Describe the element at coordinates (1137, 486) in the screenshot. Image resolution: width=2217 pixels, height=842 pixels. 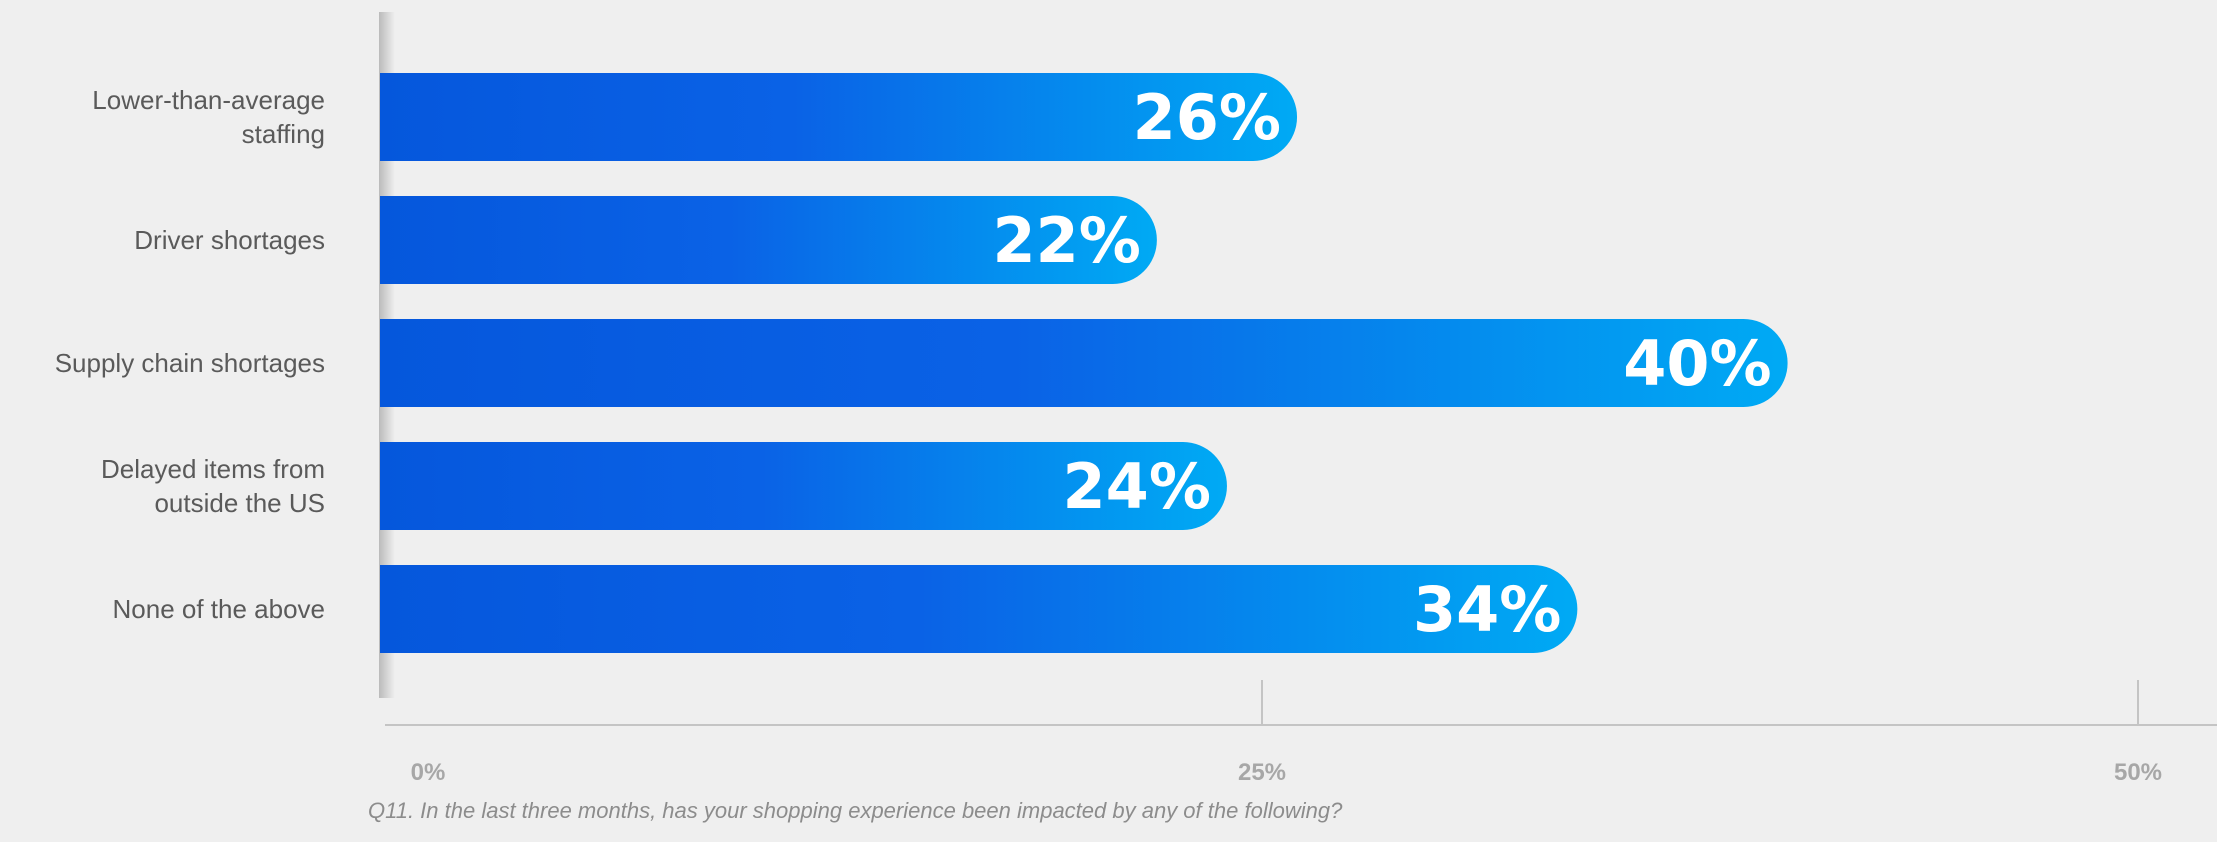
I see `bar-value-label: 24%` at that location.